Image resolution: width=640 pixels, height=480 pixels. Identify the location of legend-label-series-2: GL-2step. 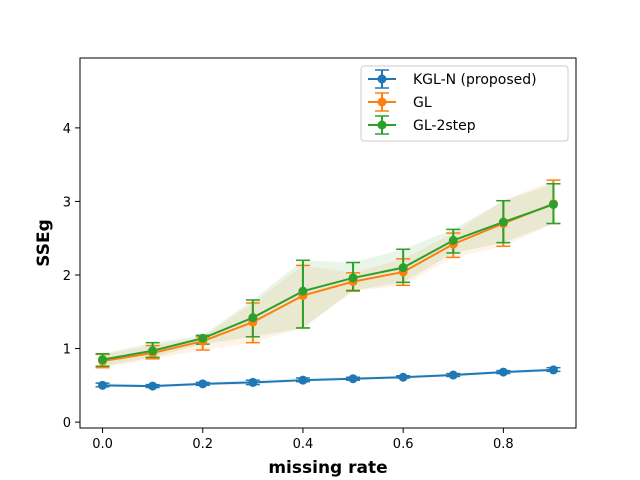
(444, 126).